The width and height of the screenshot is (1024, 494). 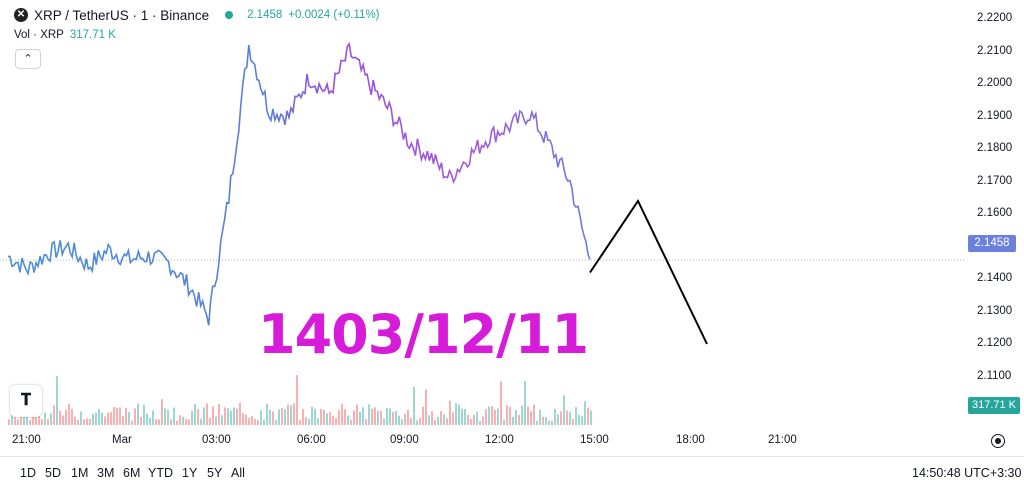 I want to click on time-axis-tick: 03:00, so click(x=216, y=440).